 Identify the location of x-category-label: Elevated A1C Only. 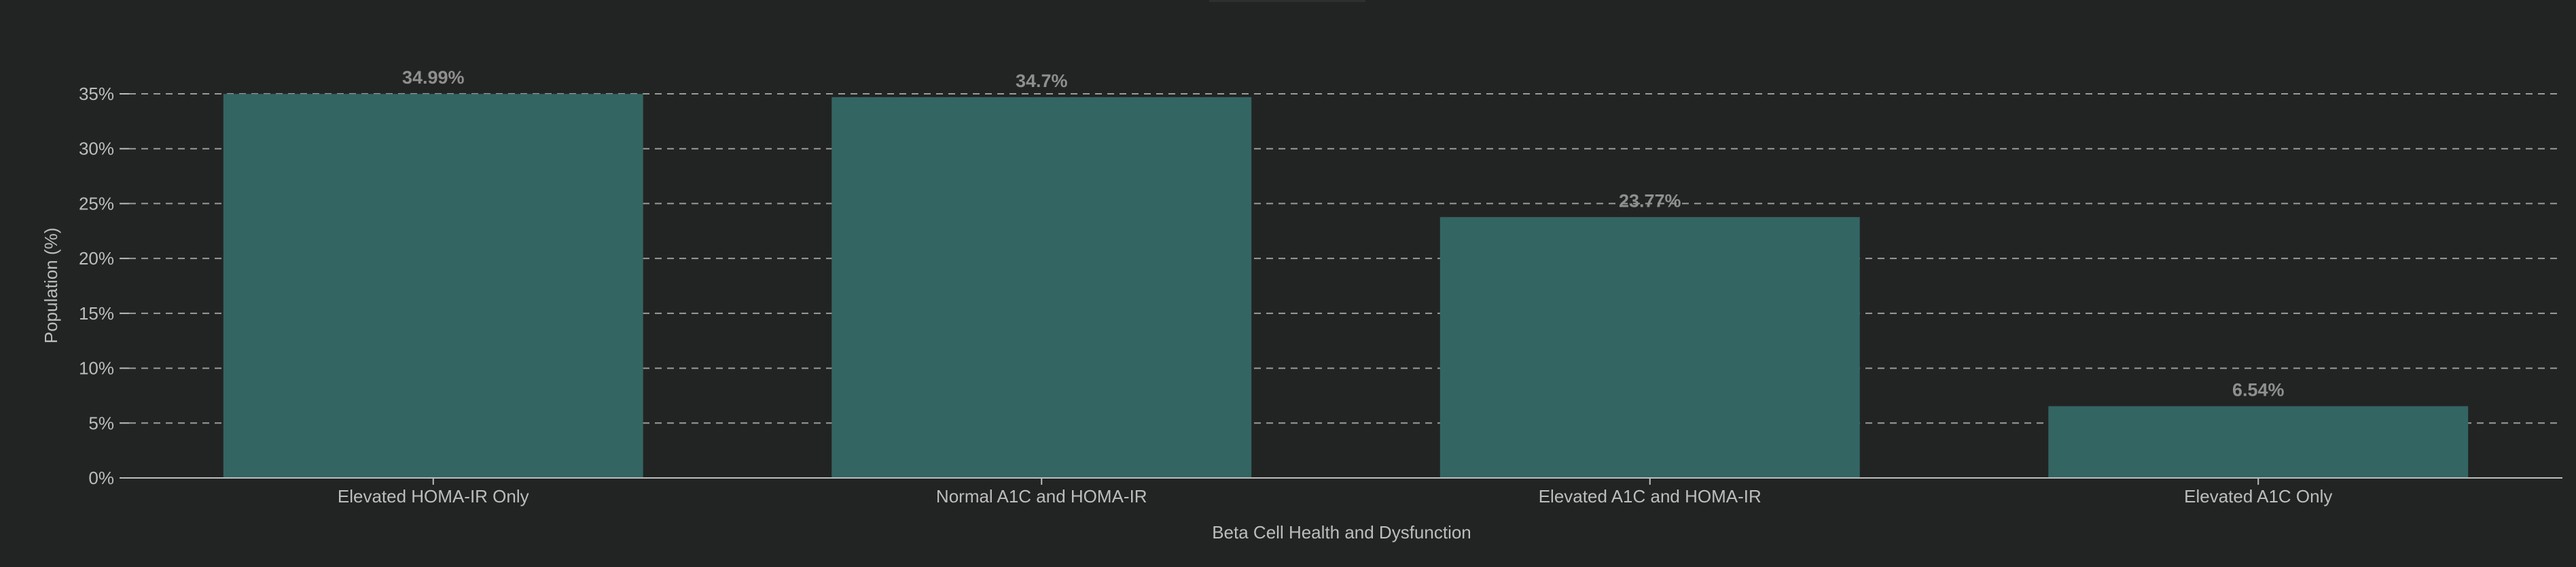
(2258, 496).